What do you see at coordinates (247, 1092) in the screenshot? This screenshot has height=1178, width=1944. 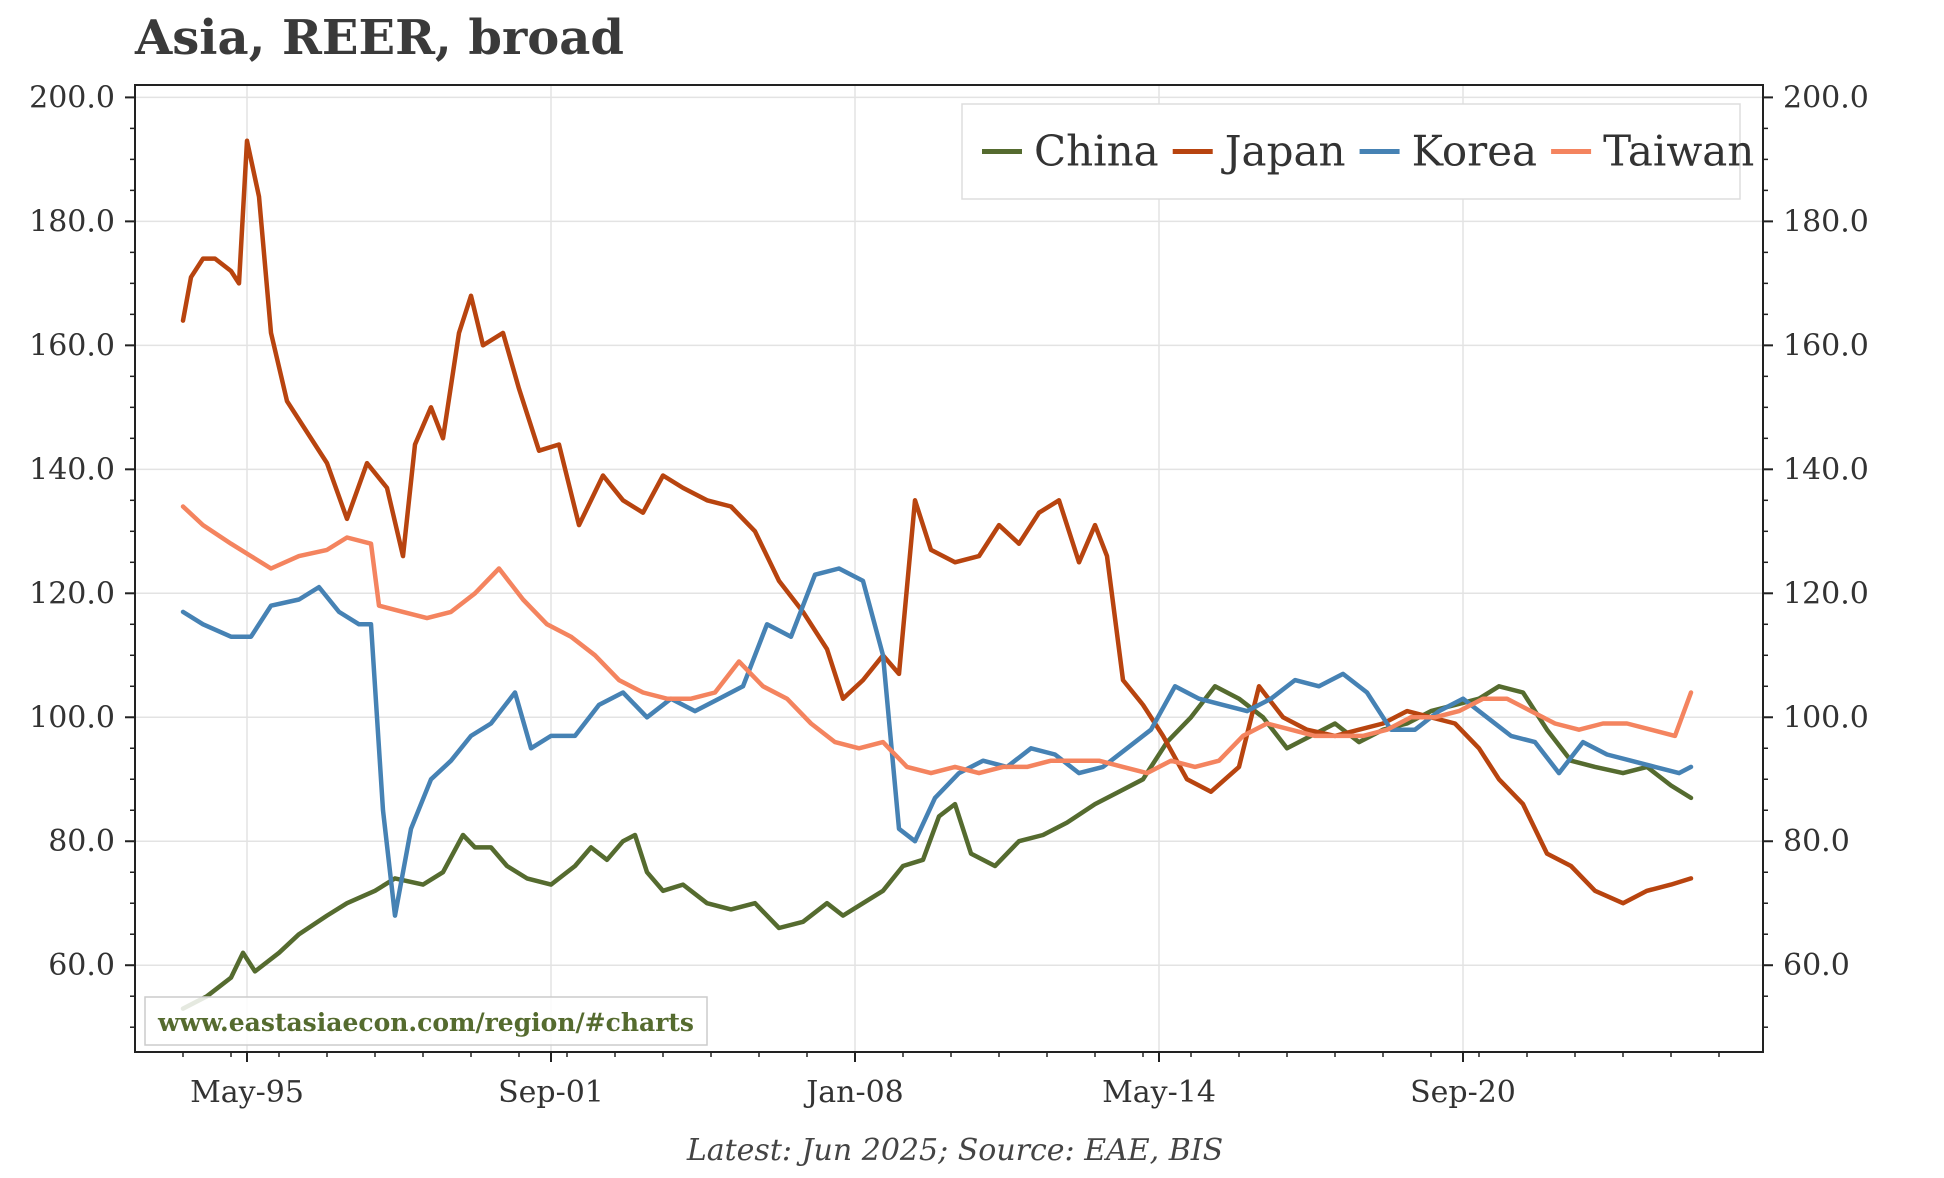 I see `x-tick-label: May-95` at bounding box center [247, 1092].